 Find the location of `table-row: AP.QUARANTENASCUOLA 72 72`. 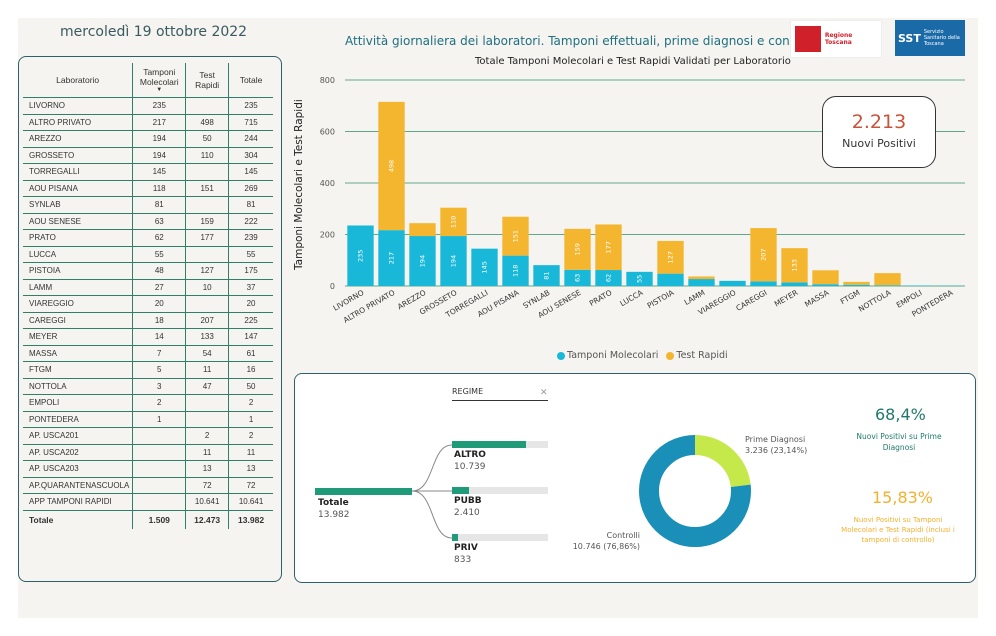

table-row: AP.QUARANTENASCUOLA 72 72 is located at coordinates (148, 485).